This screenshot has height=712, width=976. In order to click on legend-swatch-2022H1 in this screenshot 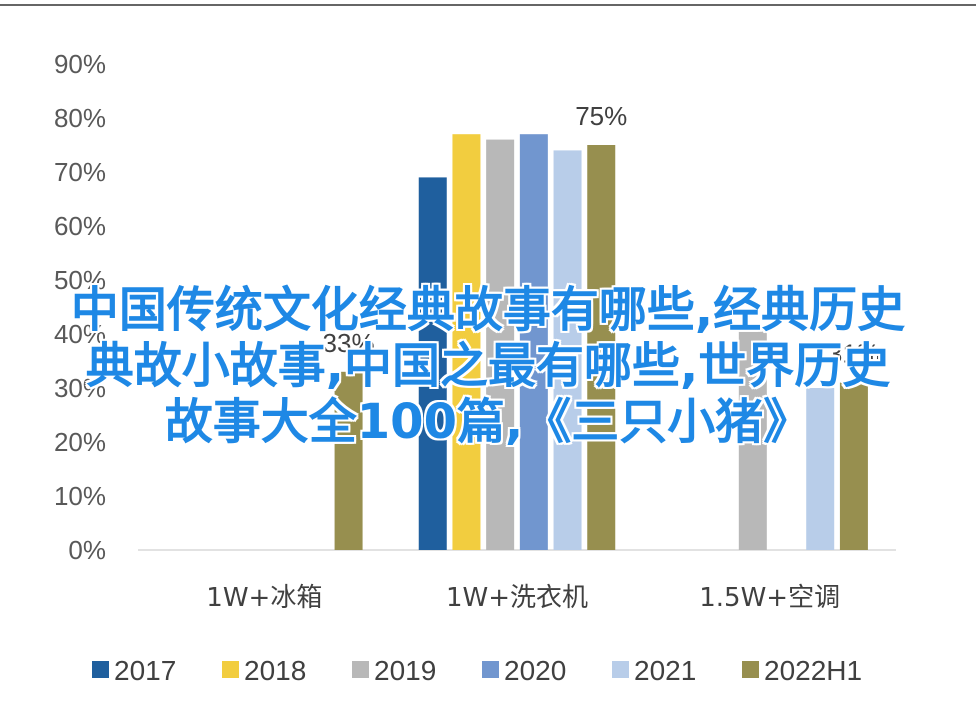, I will do `click(750, 669)`.